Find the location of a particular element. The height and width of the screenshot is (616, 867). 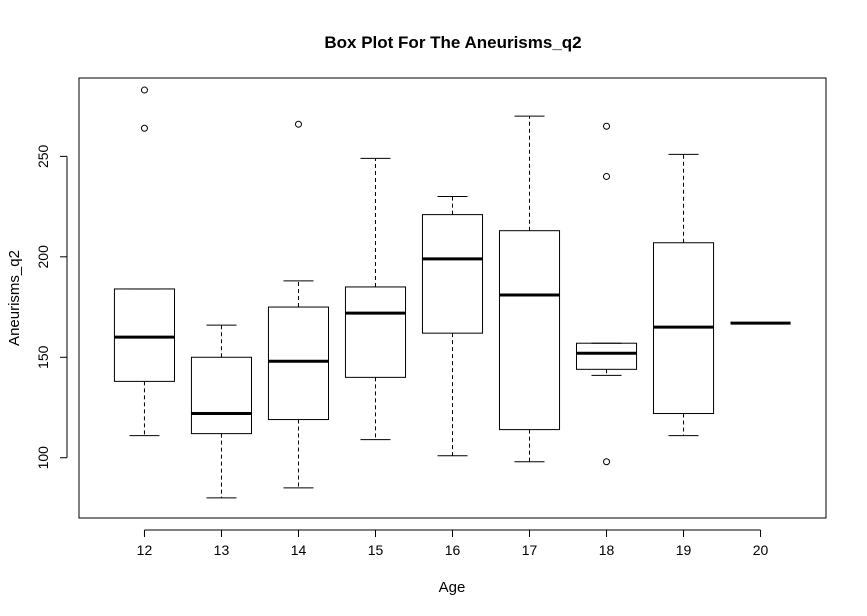

y-tick-label: 250 is located at coordinates (43, 156).